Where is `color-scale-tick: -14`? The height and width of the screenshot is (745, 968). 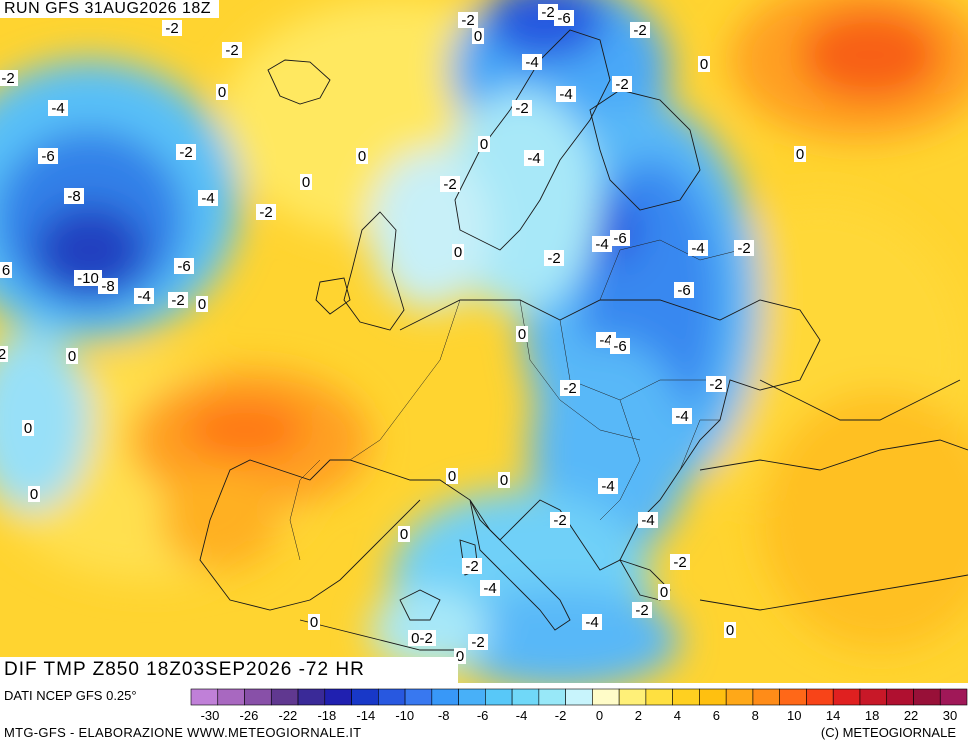 color-scale-tick: -14 is located at coordinates (365, 715).